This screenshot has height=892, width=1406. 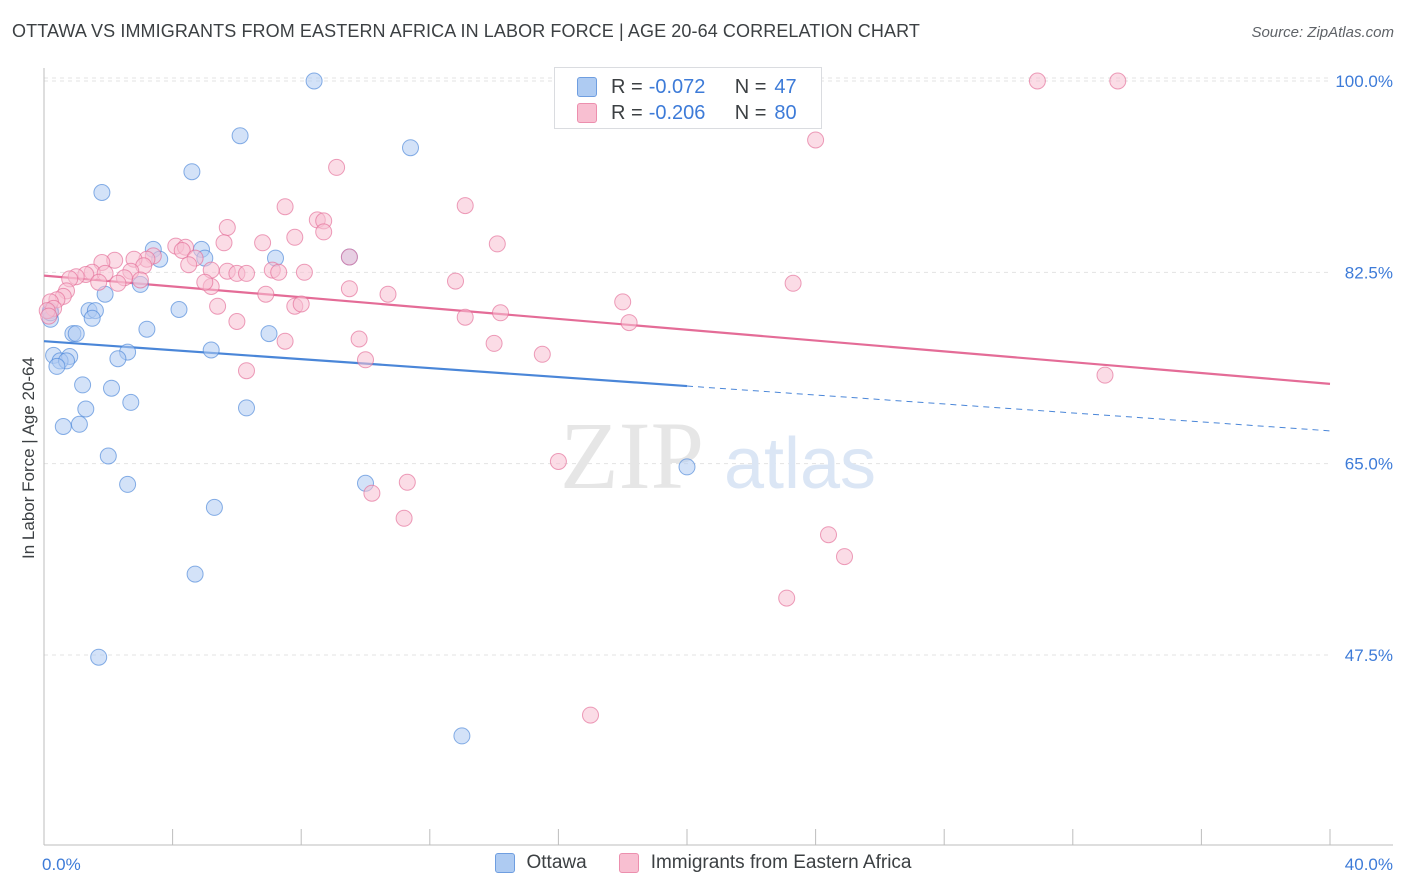 I want to click on immigrants-swatch, so click(x=587, y=113).